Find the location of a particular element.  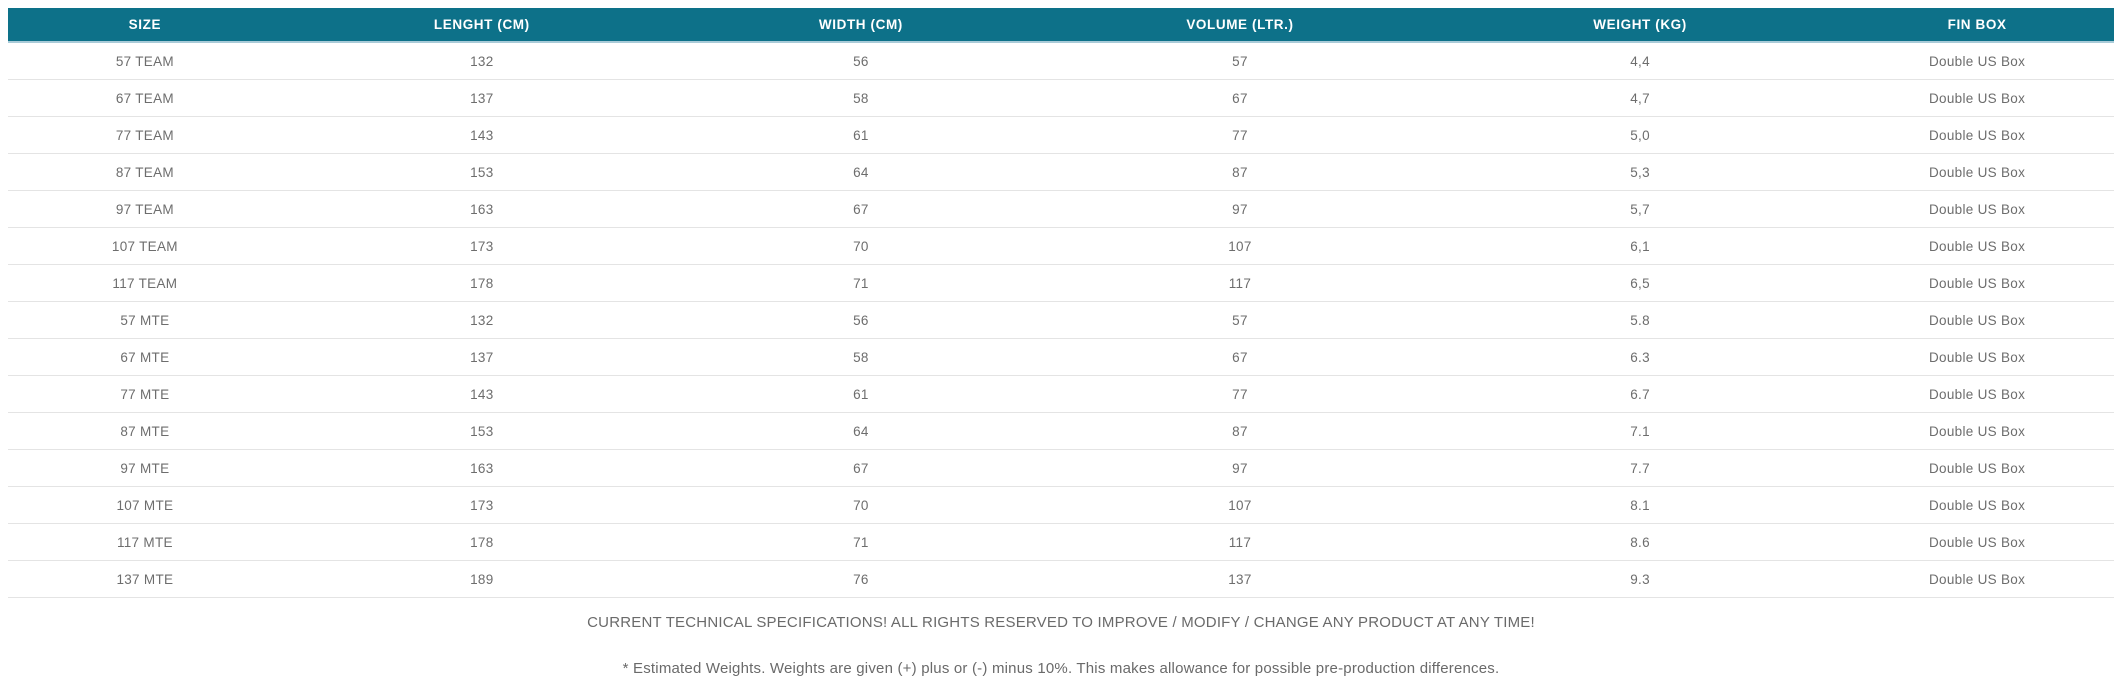

cell-size: 77 TEAM is located at coordinates (145, 135).